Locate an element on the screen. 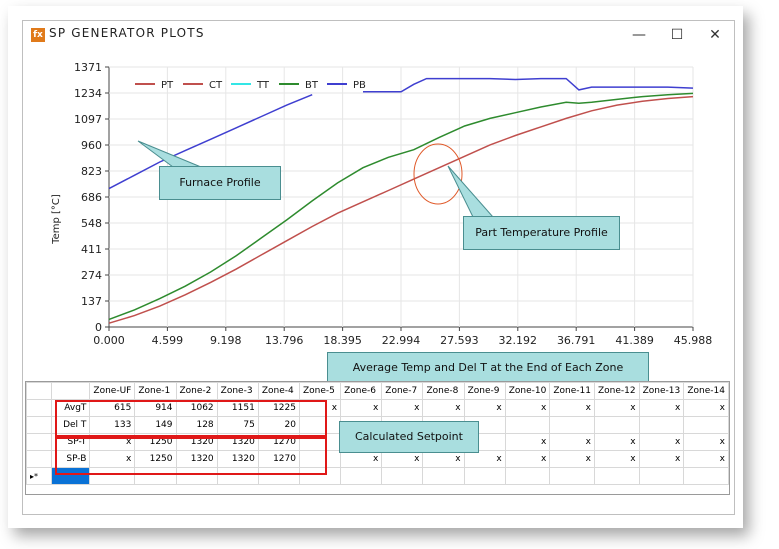 This screenshot has height=549, width=779. furnace-pointer is located at coordinates (169, 154).